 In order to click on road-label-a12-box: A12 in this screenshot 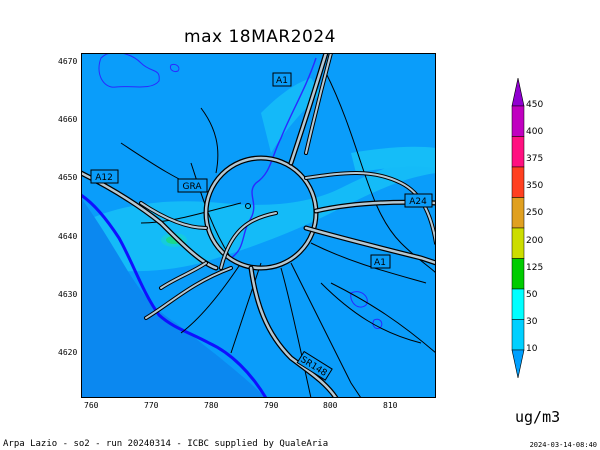, I will do `click(104, 176)`.